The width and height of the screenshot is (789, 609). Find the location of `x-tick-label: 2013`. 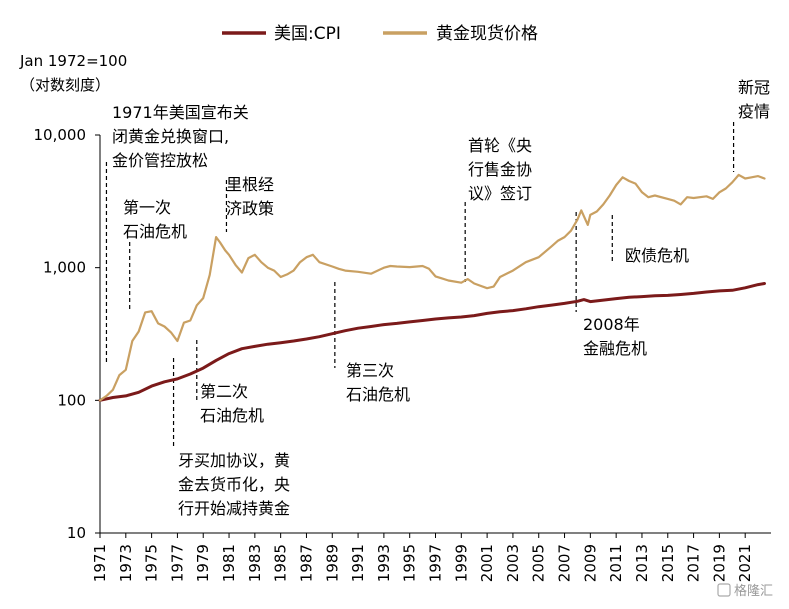

x-tick-label: 2013 is located at coordinates (642, 563).